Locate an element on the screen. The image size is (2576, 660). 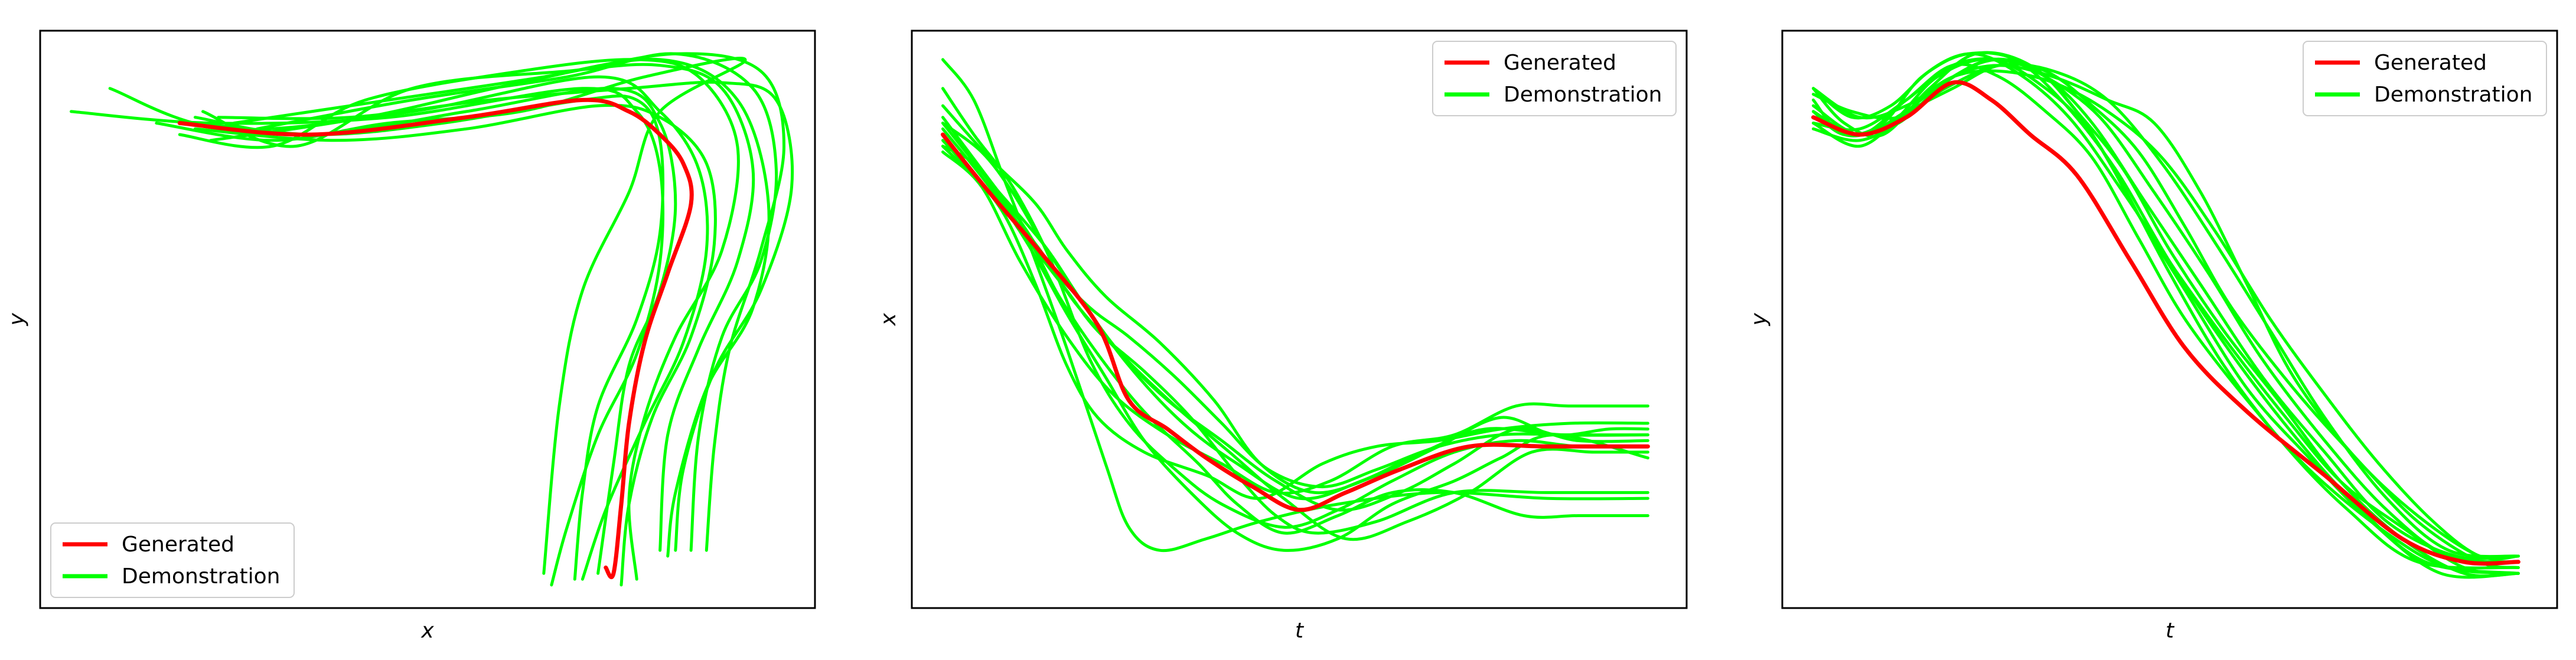
y-axis-label: x is located at coordinates (889, 319).